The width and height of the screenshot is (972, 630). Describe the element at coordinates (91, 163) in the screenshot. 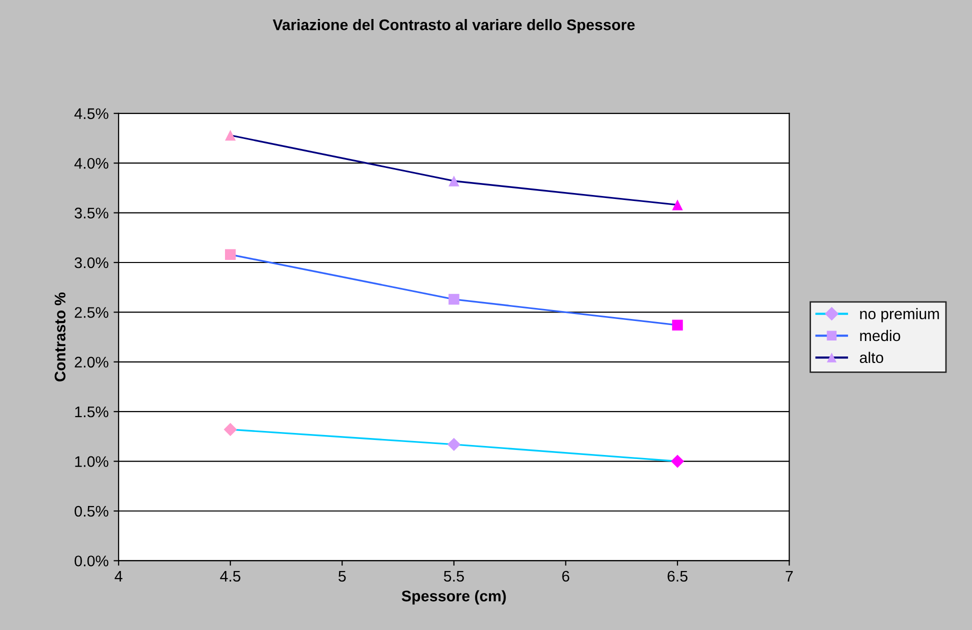

I see `y-tick-label: 4.0%` at that location.